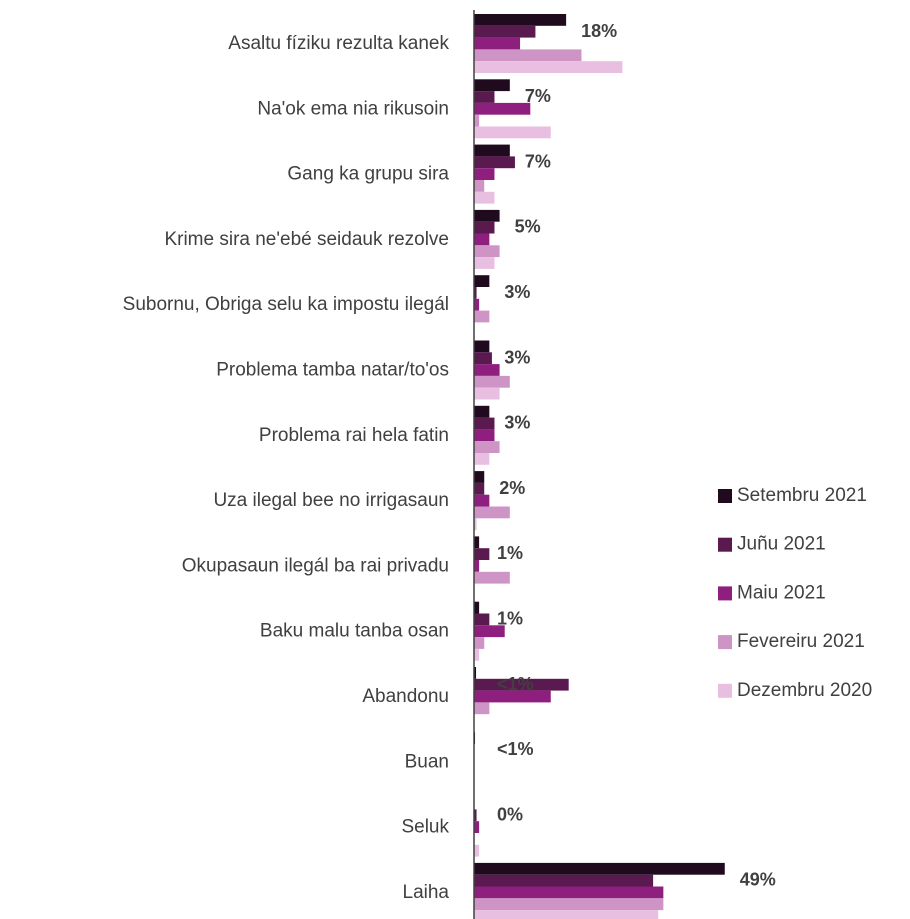  What do you see at coordinates (286, 304) in the screenshot?
I see `category-label: Subornu, Obriga selu ka impostu ilegál` at bounding box center [286, 304].